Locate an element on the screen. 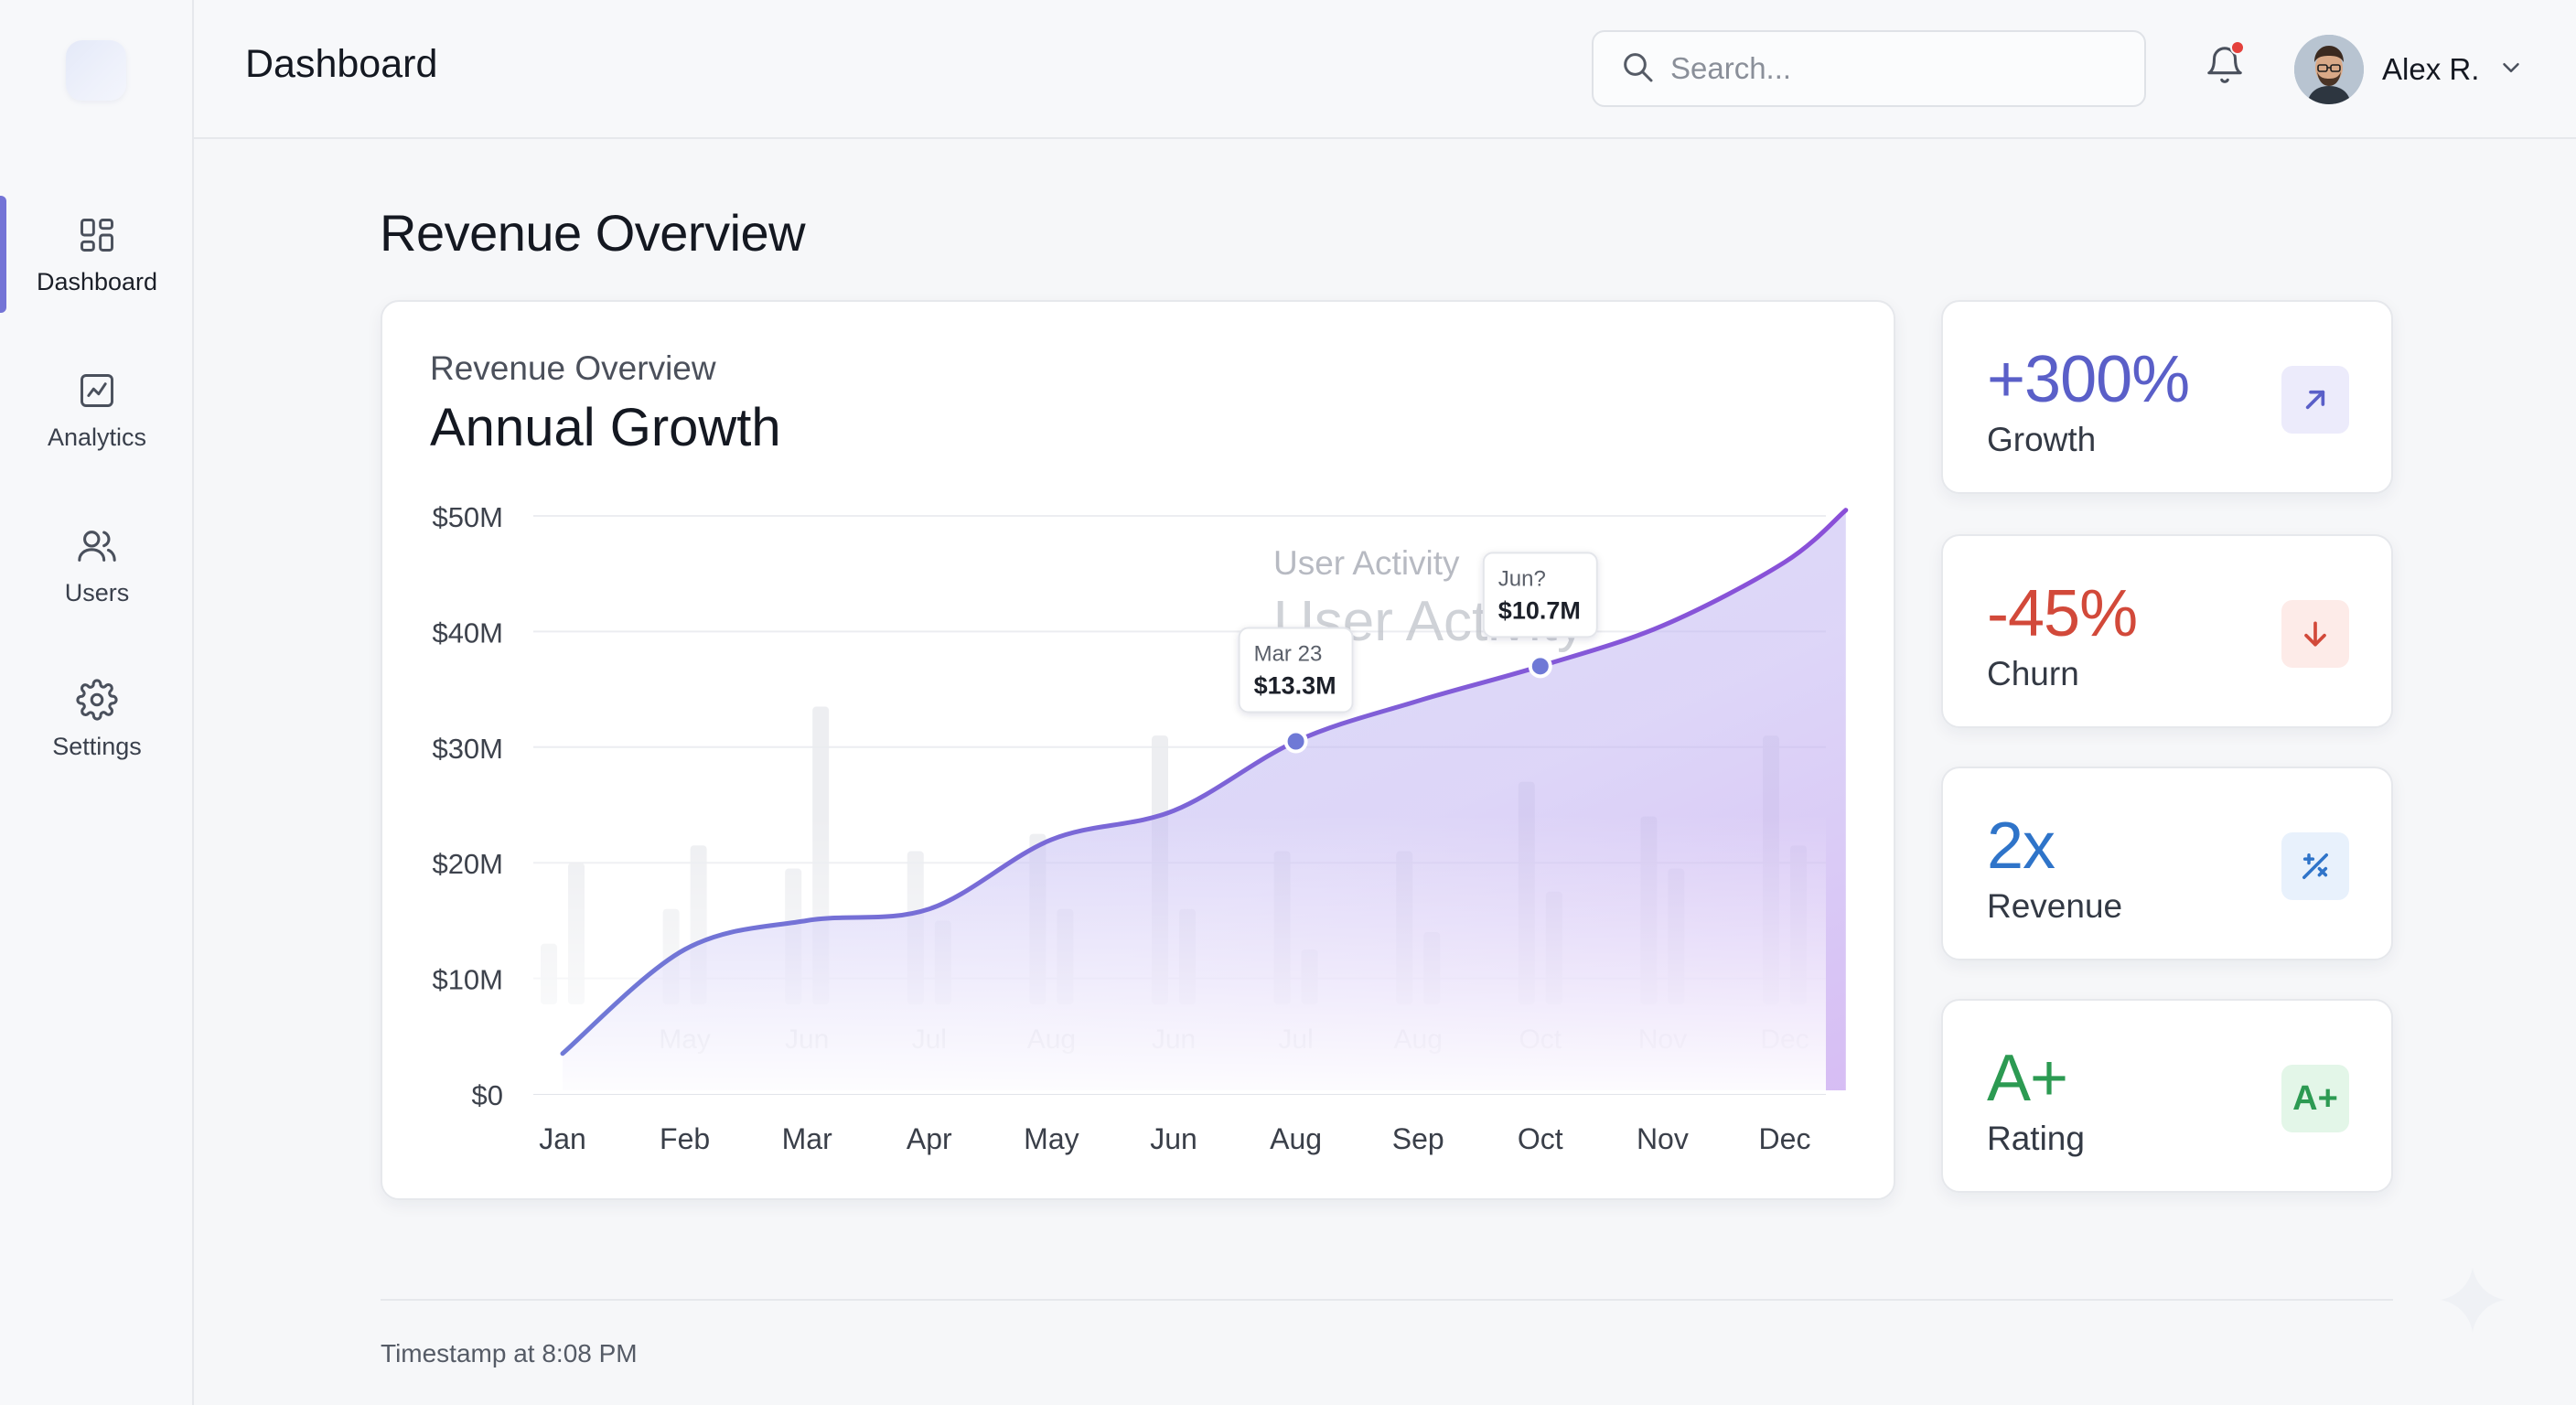 The width and height of the screenshot is (2576, 1405). bell-icon is located at coordinates (2225, 68).